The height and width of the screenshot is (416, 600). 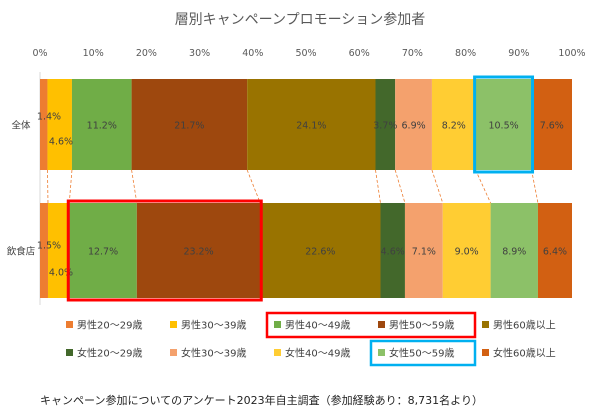 What do you see at coordinates (359, 53) in the screenshot?
I see `x-tick-label: 60%` at bounding box center [359, 53].